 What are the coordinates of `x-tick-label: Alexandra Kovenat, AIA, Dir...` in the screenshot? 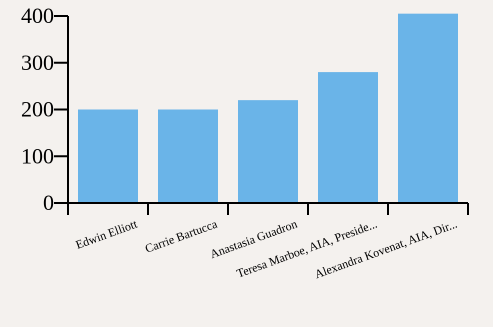 It's located at (386, 249).